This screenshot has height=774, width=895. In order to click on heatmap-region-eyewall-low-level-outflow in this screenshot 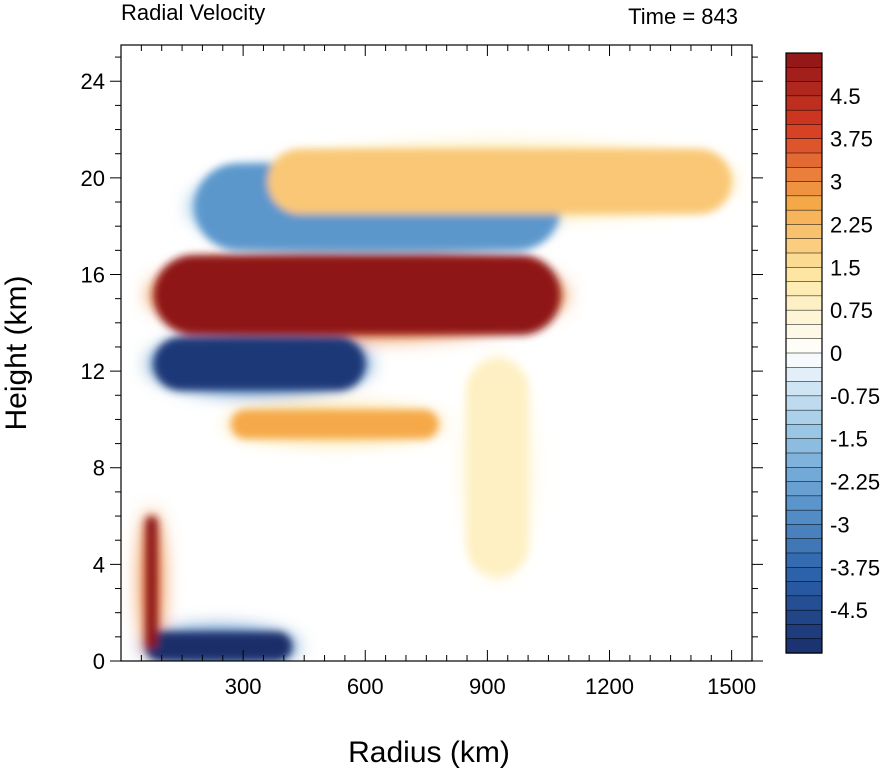, I will do `click(151, 582)`.